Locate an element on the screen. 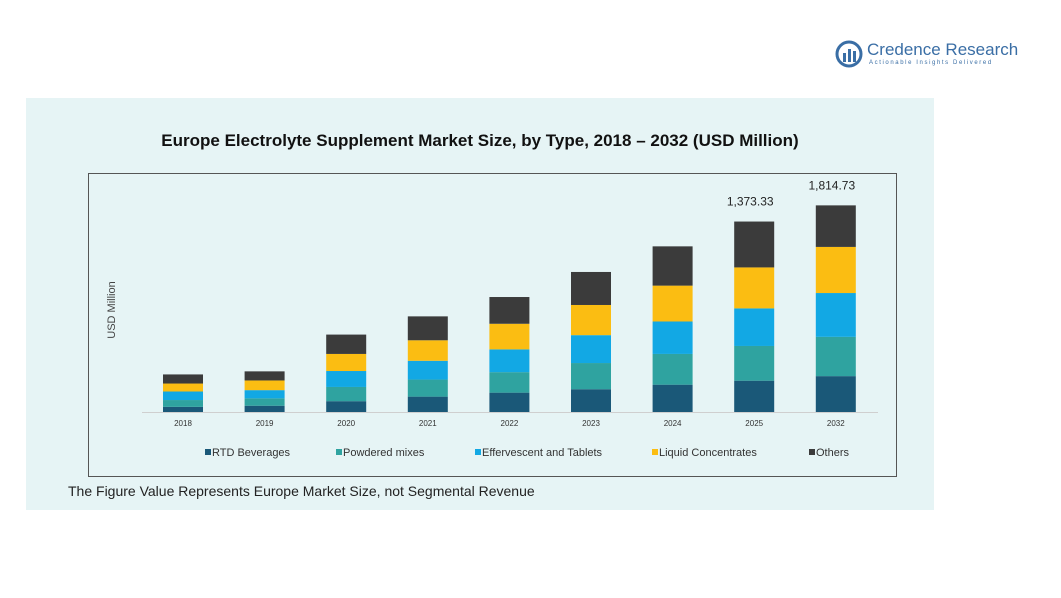 The image size is (1061, 598). bar-2021-effervescent-and-tablets is located at coordinates (427, 370).